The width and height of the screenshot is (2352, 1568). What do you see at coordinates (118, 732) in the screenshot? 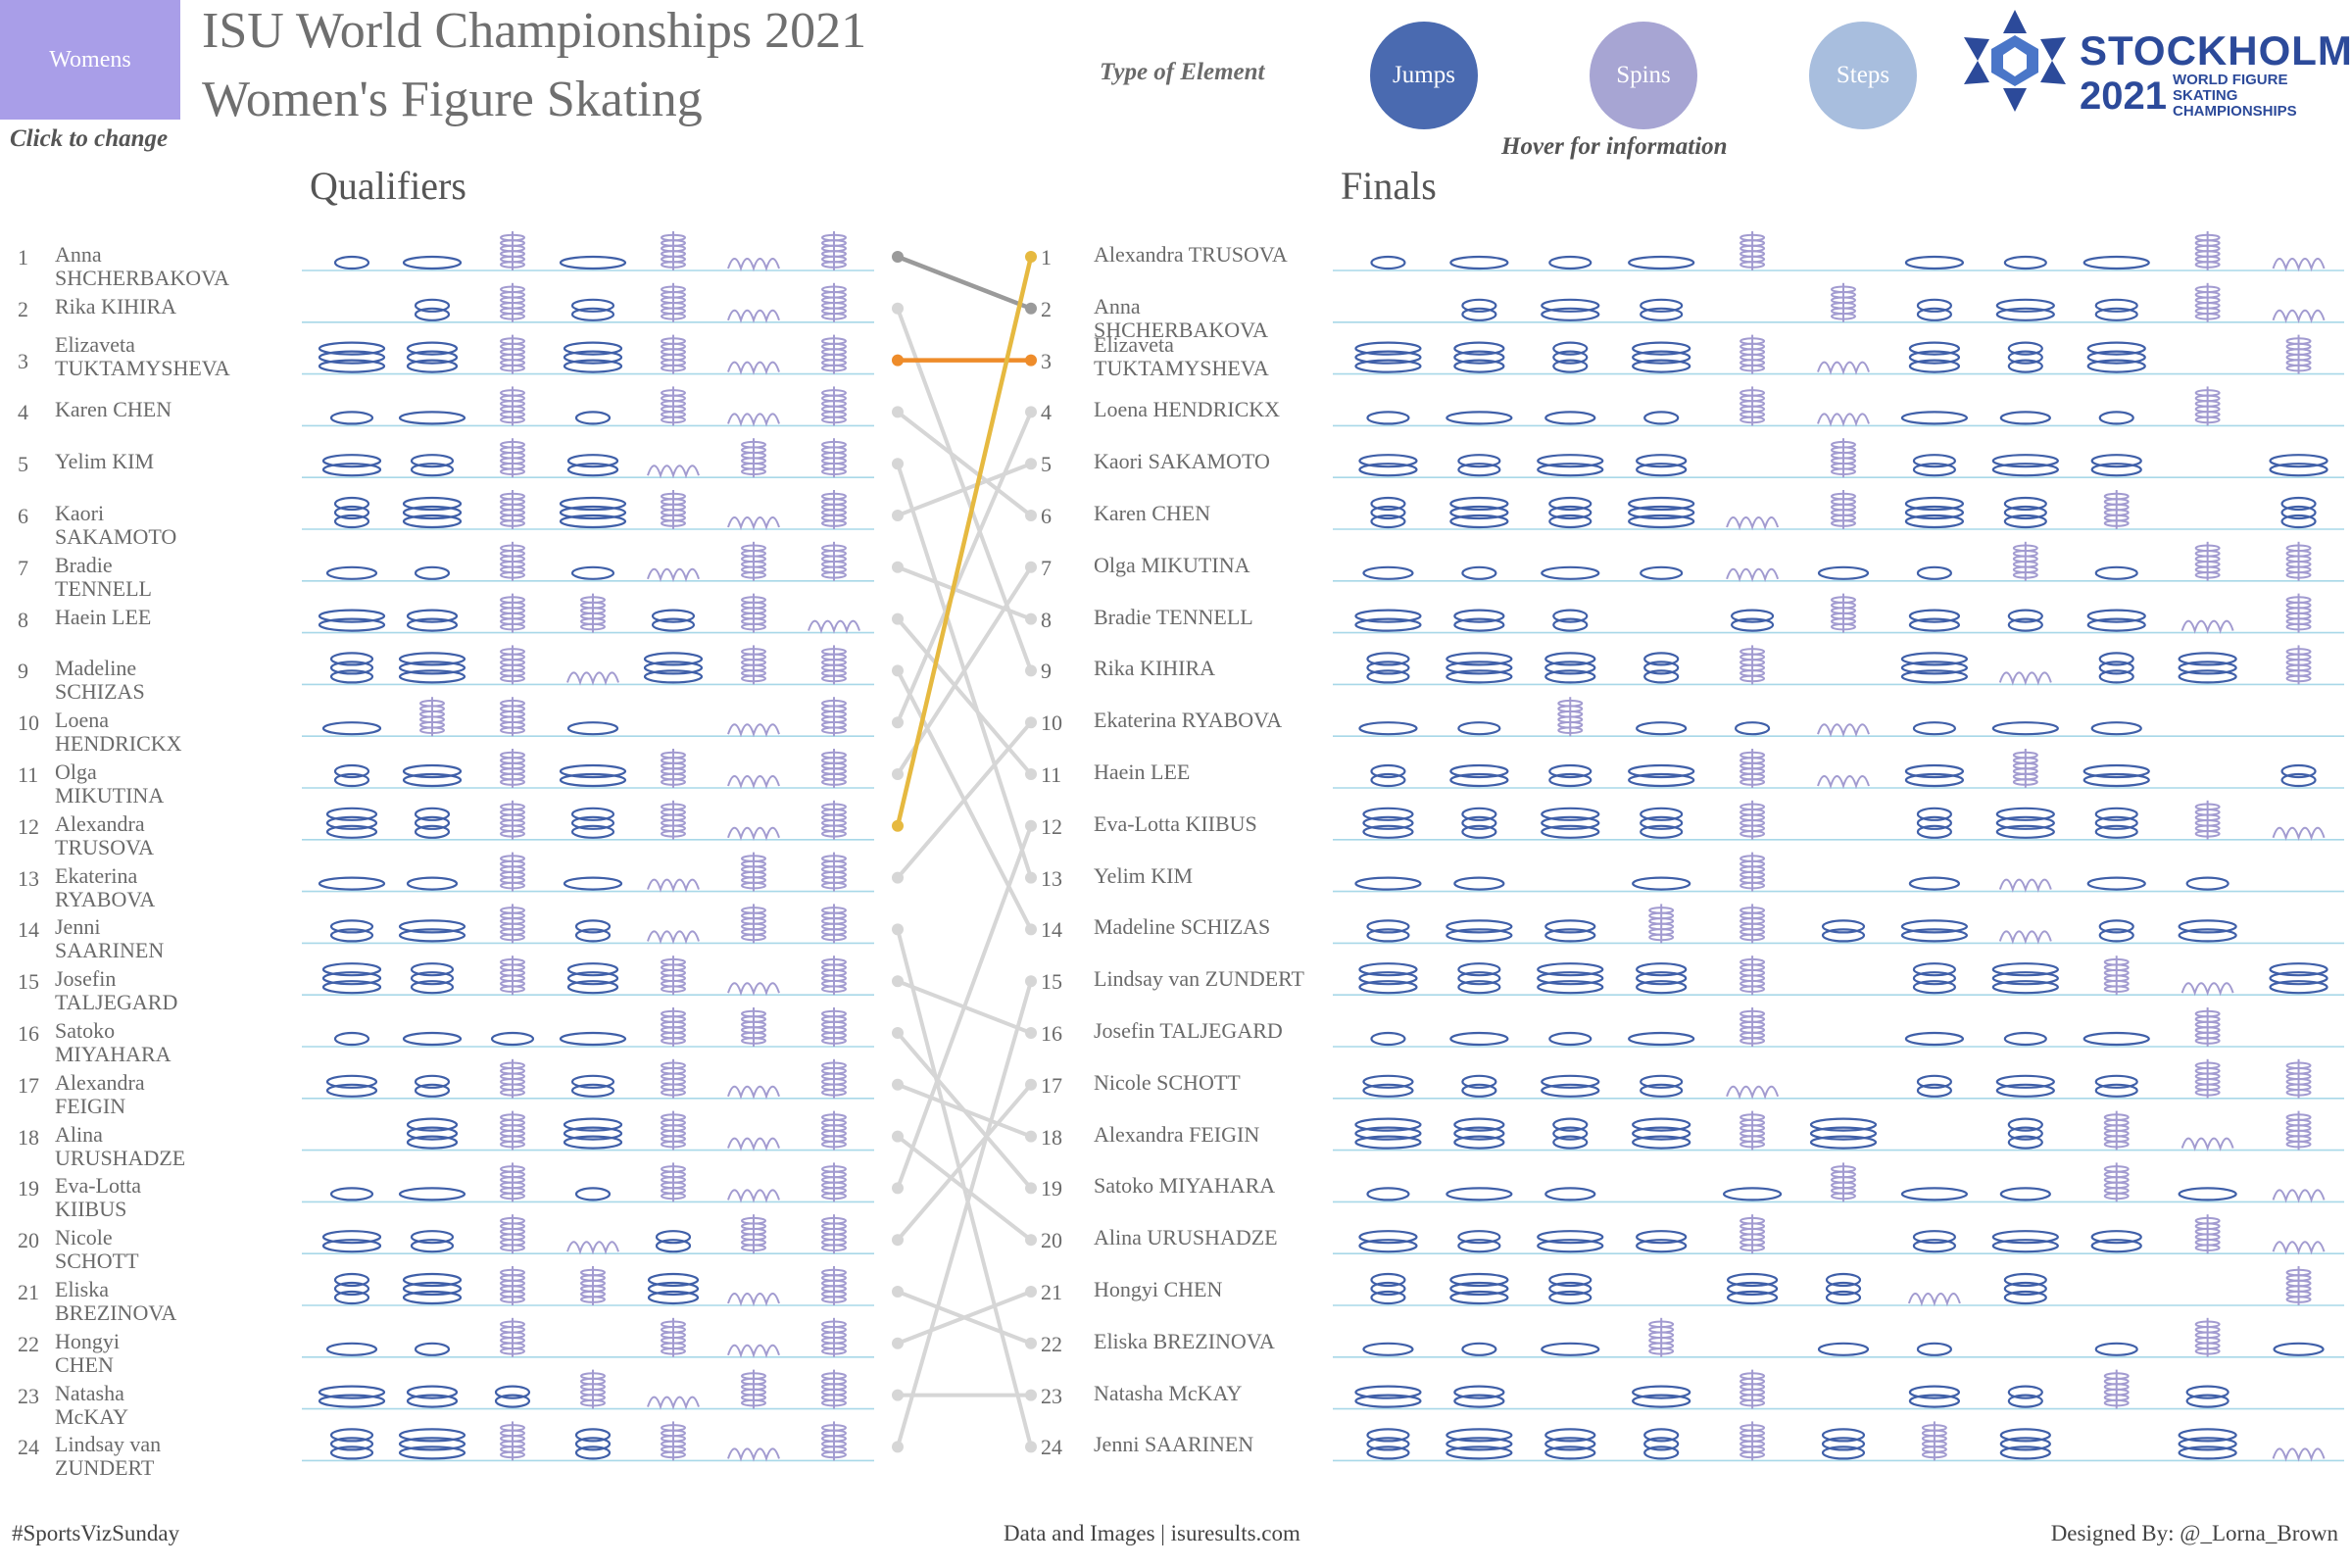
I see `qualifier-skater-name: Loena HENDRICKX` at bounding box center [118, 732].